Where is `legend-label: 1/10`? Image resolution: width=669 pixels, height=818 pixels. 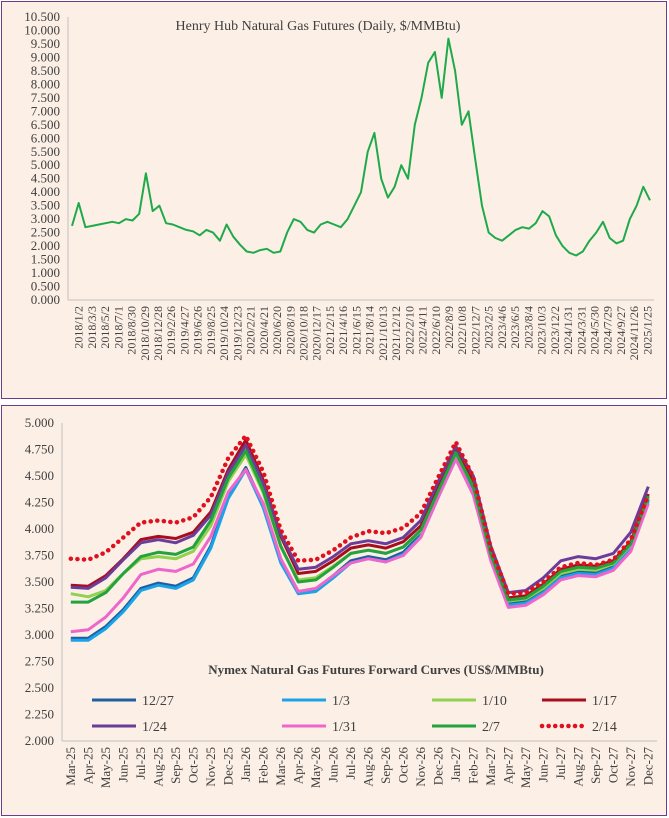
legend-label: 1/10 is located at coordinates (494, 701).